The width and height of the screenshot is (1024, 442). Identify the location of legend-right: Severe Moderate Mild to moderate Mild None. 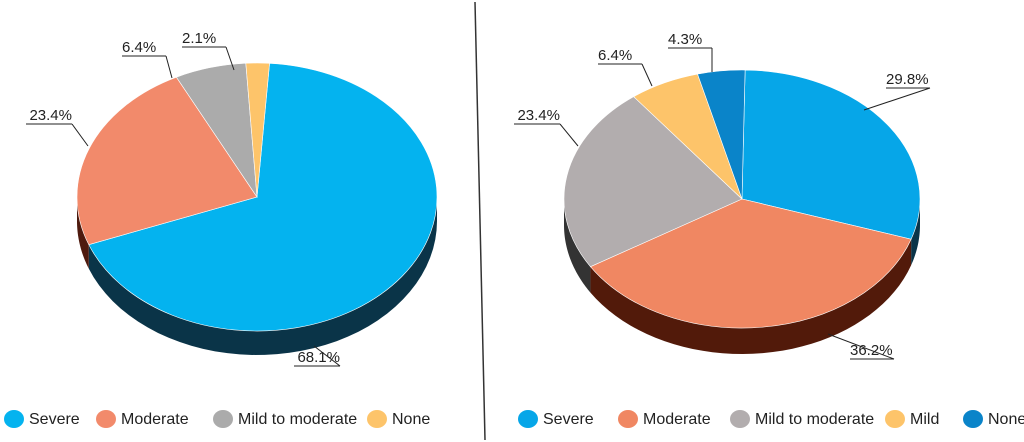
(771, 419).